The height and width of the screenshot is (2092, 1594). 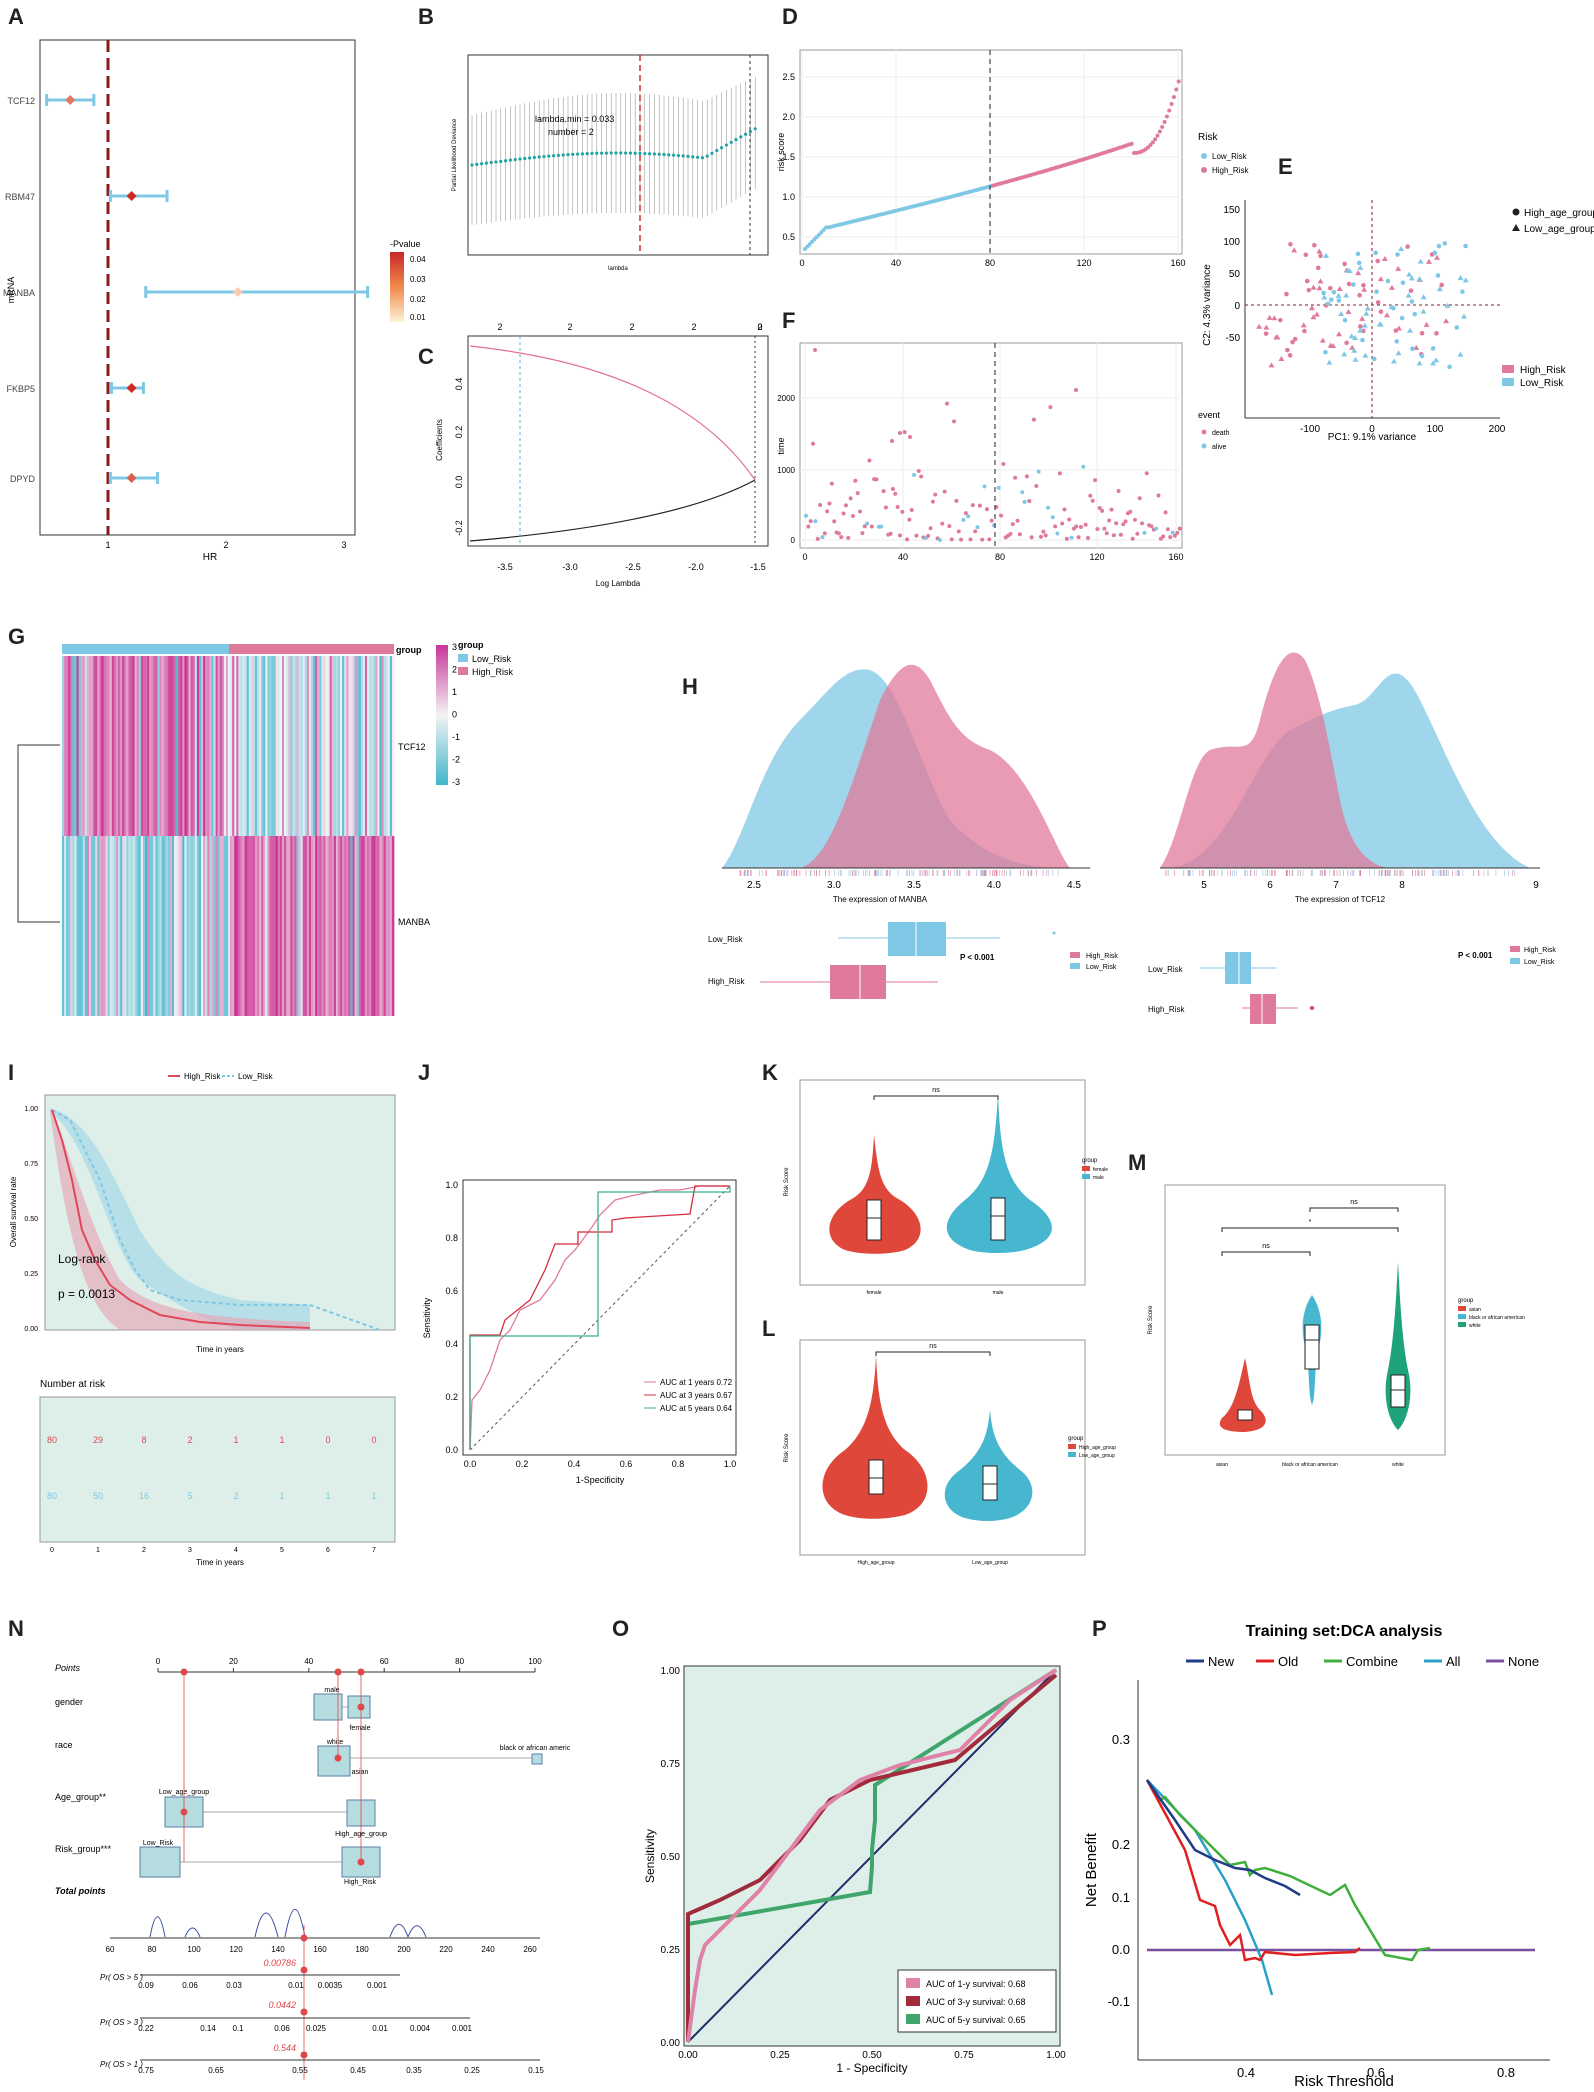 I want to click on panel-h2-high-outlier, so click(x=1312, y=1008).